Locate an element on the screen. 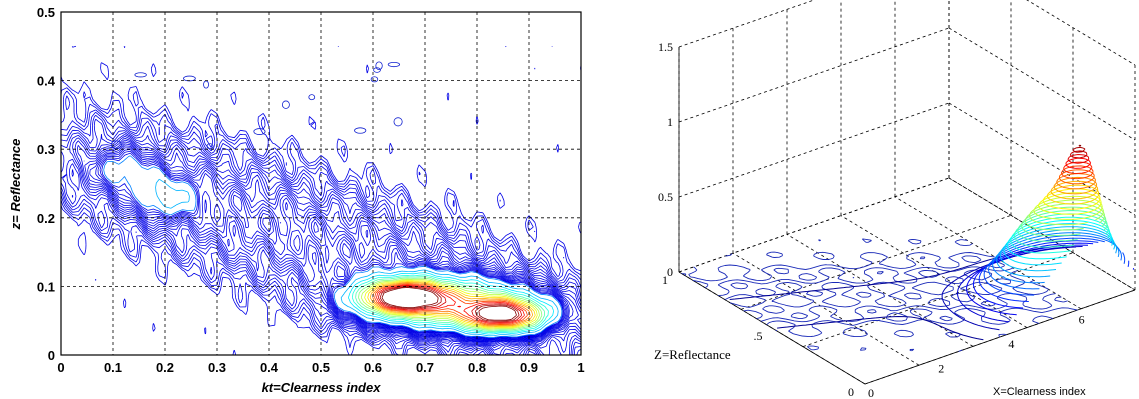 The image size is (1139, 399). x-tick-label: 0.7 is located at coordinates (425, 367).